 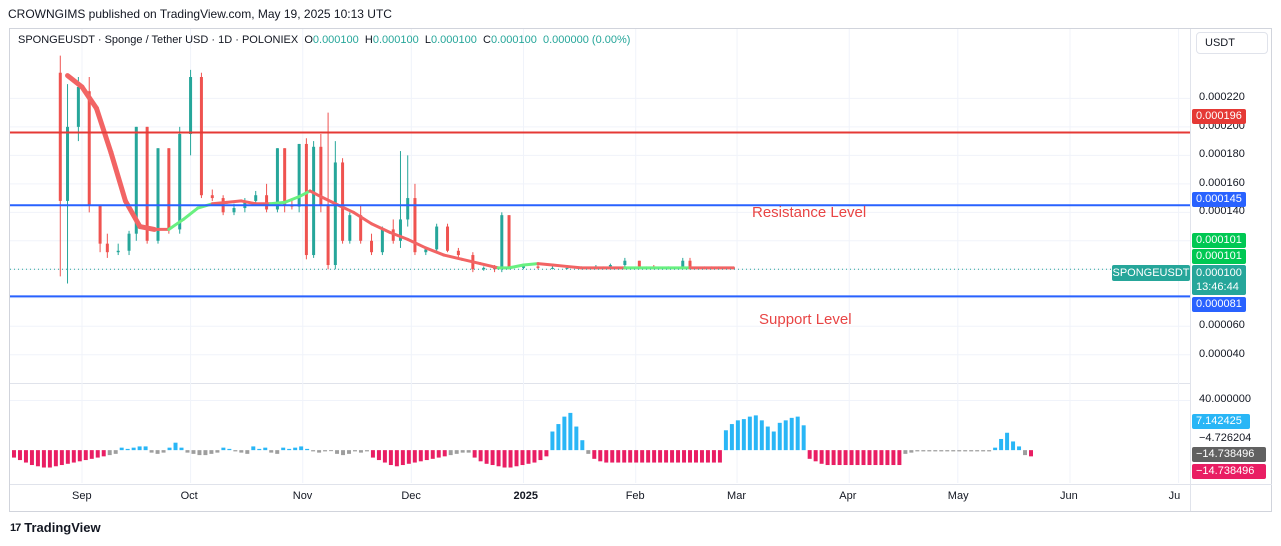 What do you see at coordinates (1232, 43) in the screenshot?
I see `currency-unit-button: USDT` at bounding box center [1232, 43].